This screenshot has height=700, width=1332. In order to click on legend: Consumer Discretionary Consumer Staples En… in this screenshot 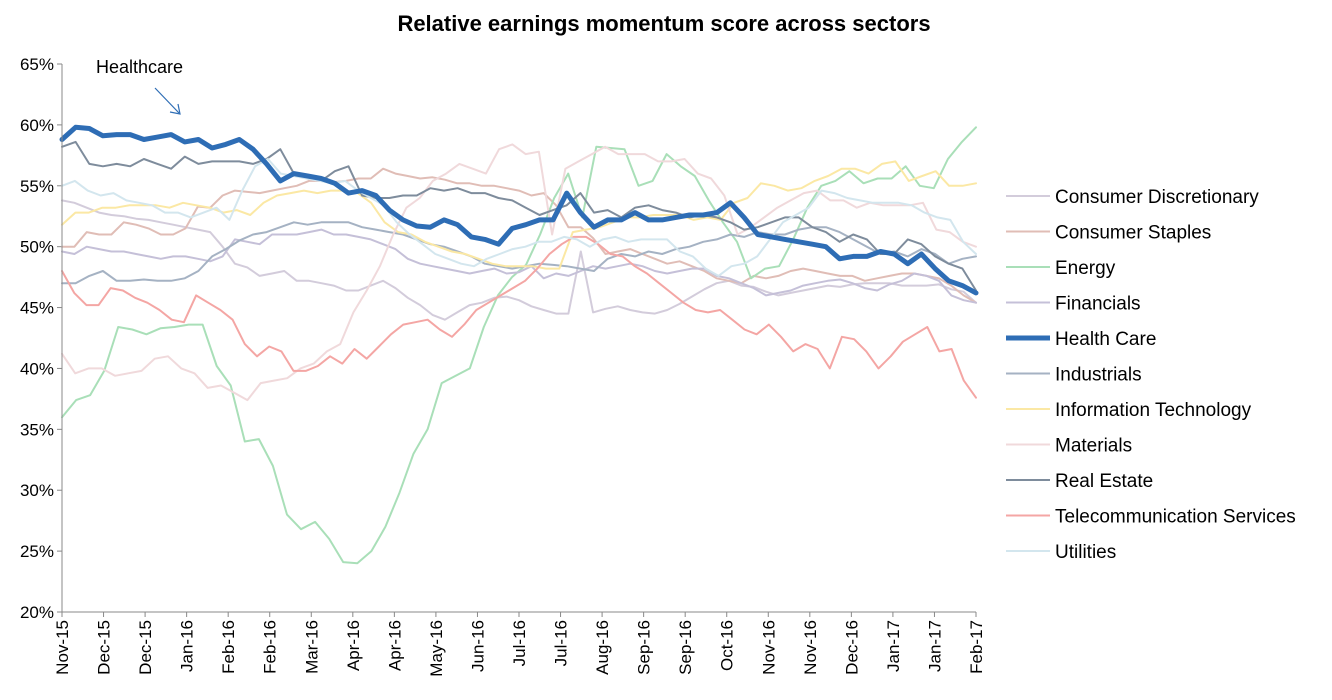, I will do `click(1151, 375)`.